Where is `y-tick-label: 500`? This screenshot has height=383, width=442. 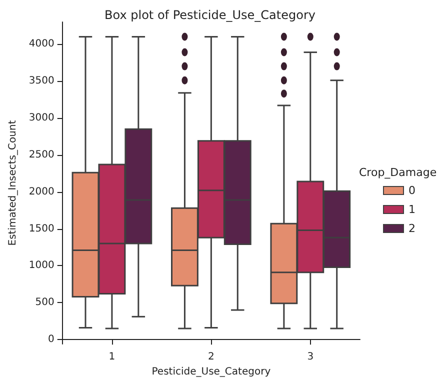
y-tick-label: 500 is located at coordinates (44, 302).